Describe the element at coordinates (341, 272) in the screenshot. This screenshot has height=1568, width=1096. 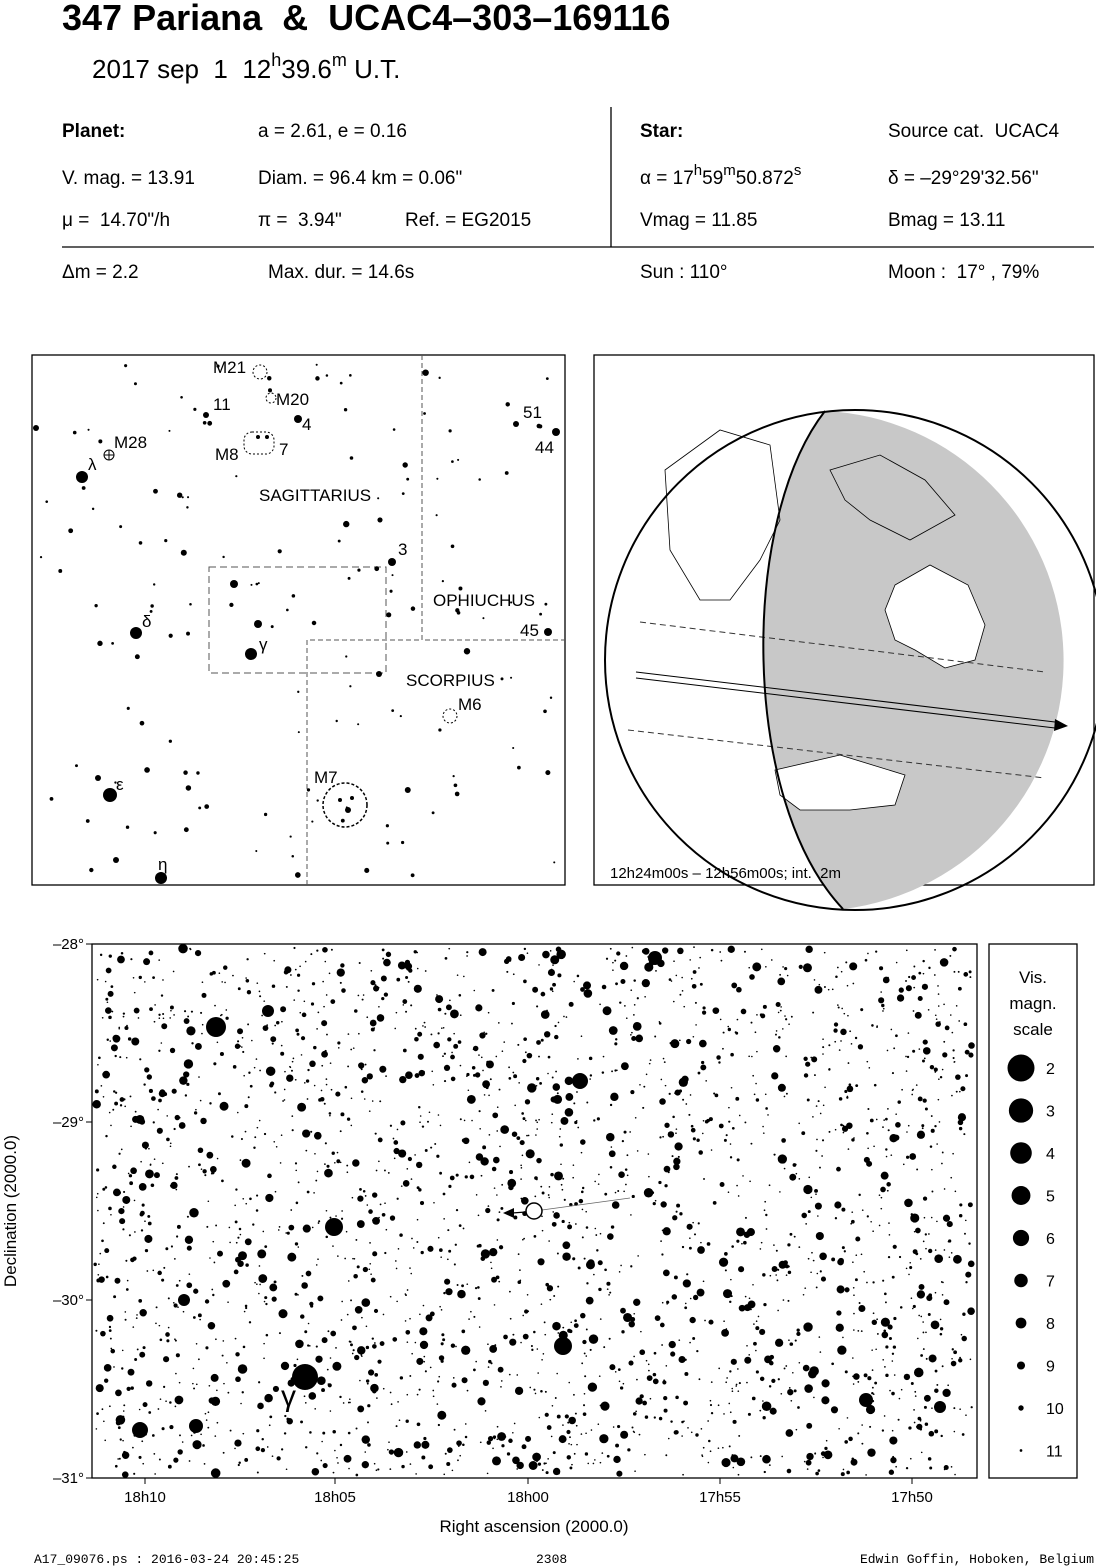
I see `max-duration: Max. dur. = 14.6s` at that location.